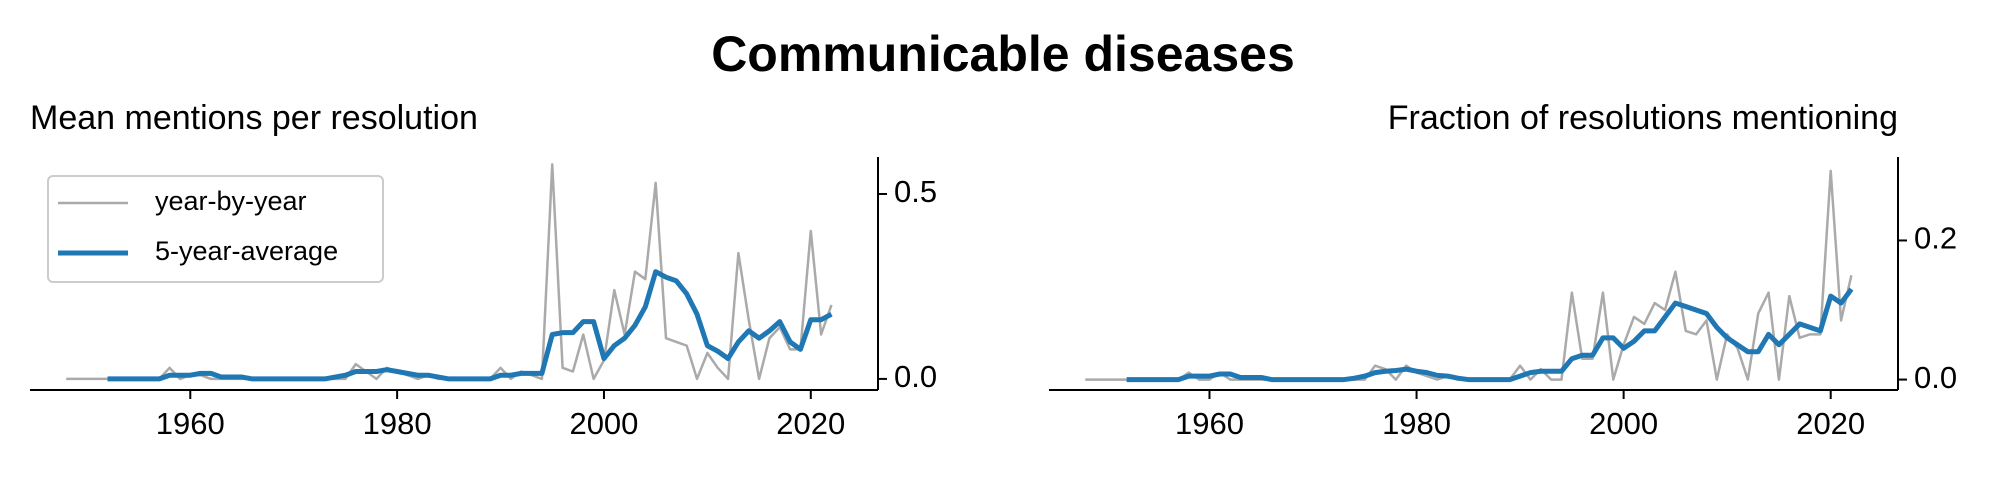  I want to click on legend-label: 5-year-average, so click(246, 251).